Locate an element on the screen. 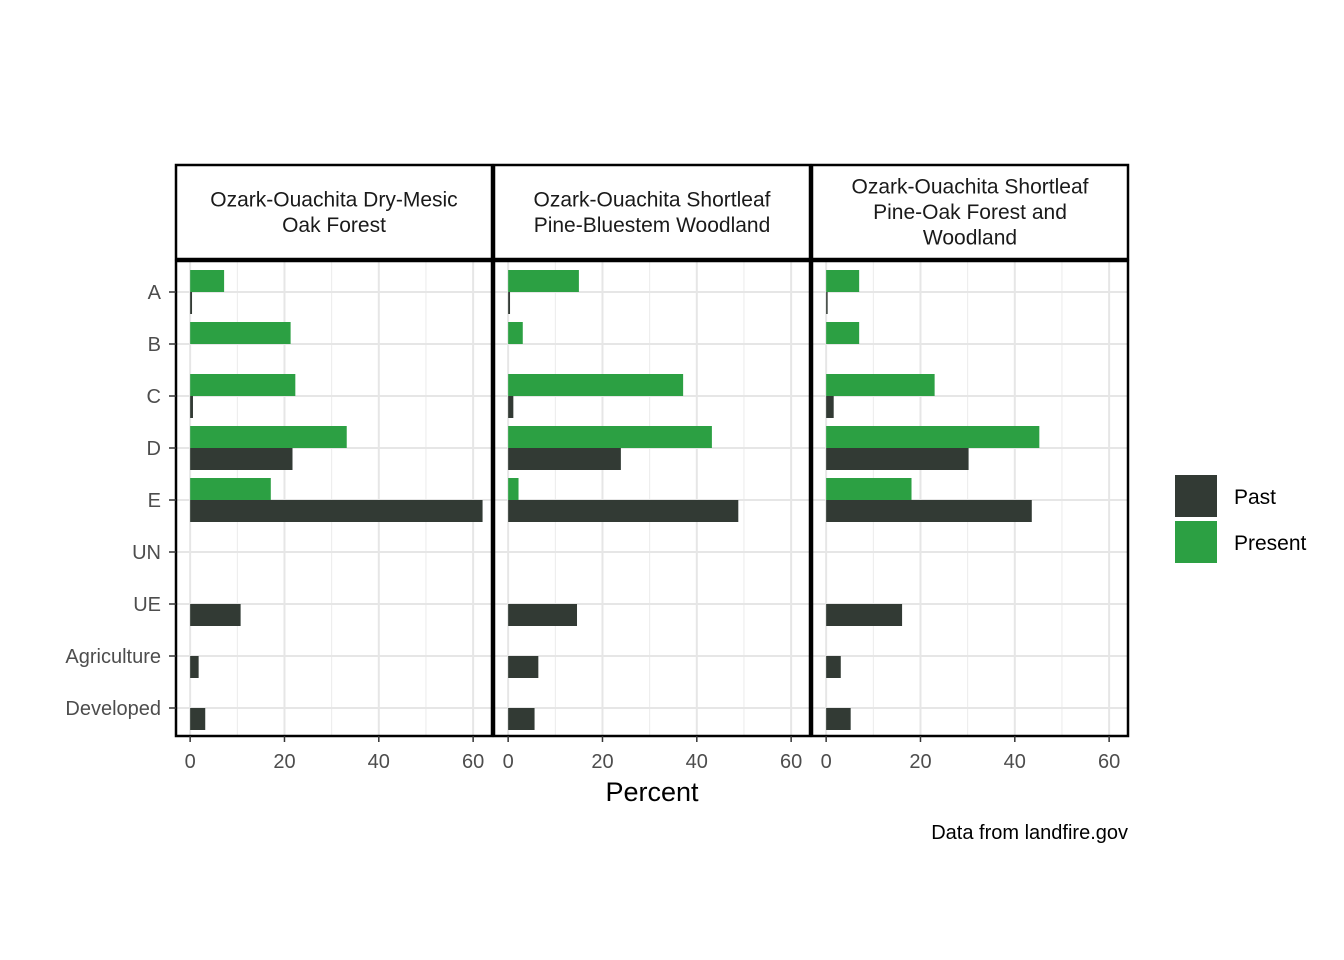 The height and width of the screenshot is (960, 1344). facet-title-line: Ozark-Ouachita Dry-Mesic is located at coordinates (333, 199).